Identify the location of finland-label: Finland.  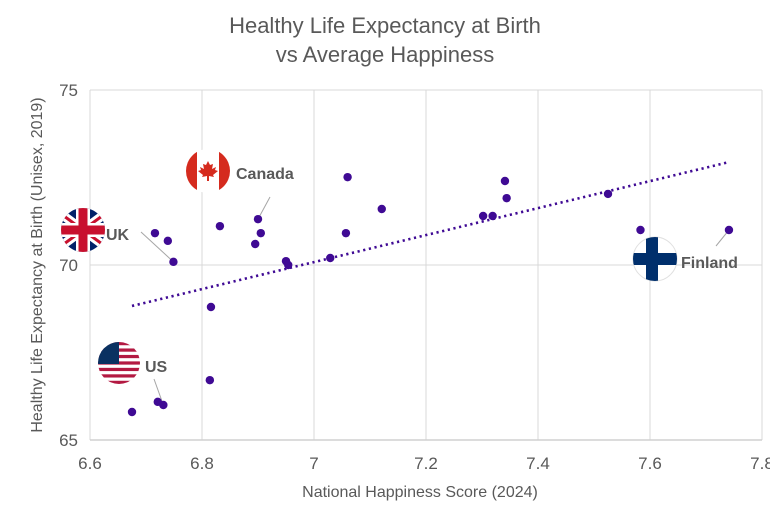
(709, 263).